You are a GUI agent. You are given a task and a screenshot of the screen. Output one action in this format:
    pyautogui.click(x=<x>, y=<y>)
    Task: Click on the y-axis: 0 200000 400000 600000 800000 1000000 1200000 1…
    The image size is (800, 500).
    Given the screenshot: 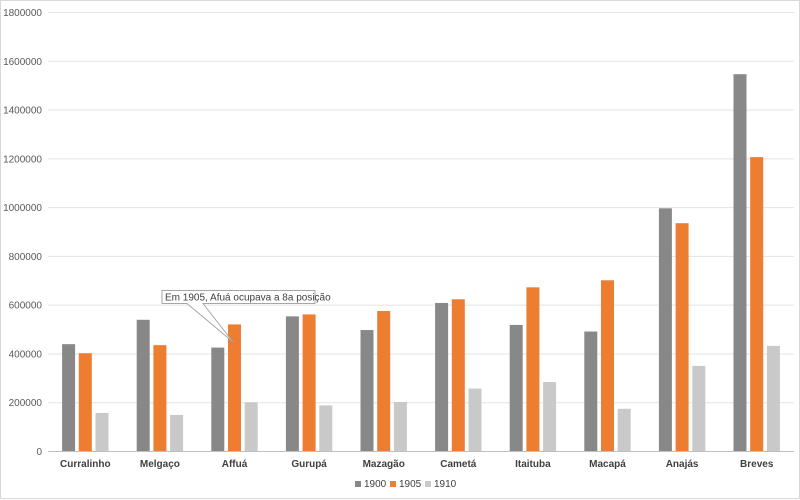 What is the action you would take?
    pyautogui.click(x=22, y=233)
    